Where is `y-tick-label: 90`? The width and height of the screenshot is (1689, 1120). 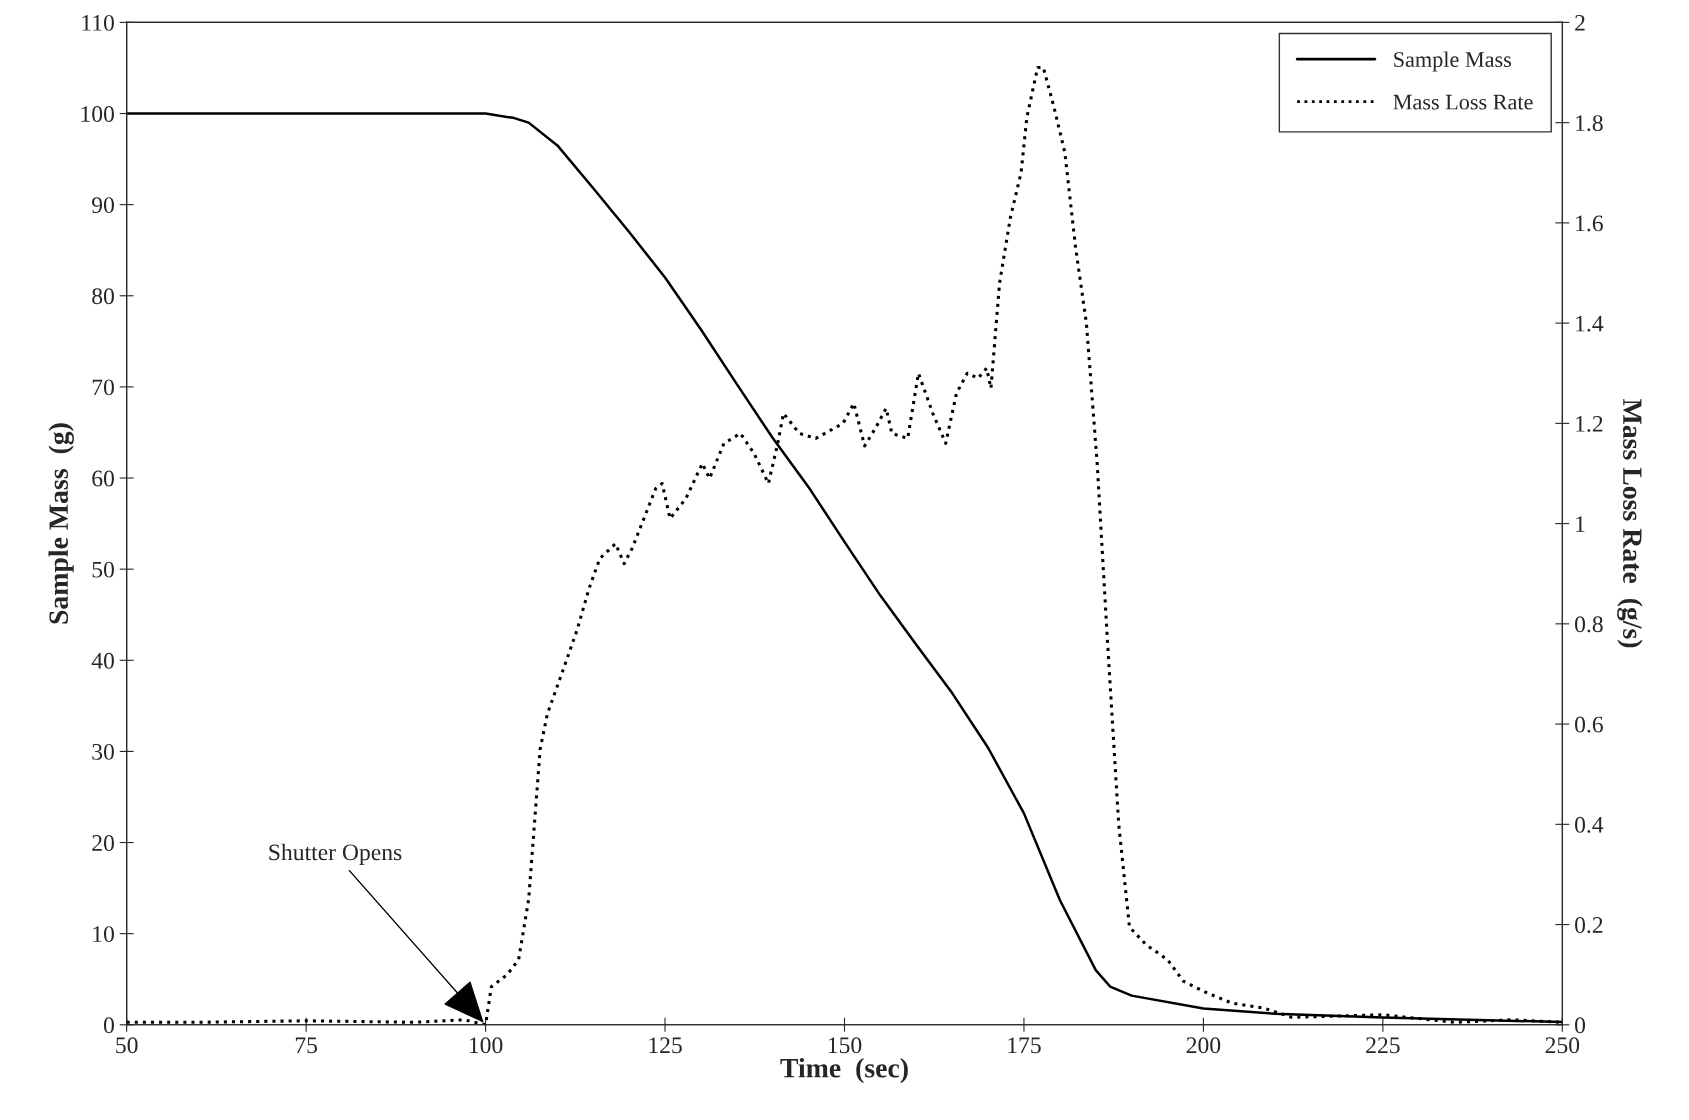
y-tick-label: 90 is located at coordinates (103, 205).